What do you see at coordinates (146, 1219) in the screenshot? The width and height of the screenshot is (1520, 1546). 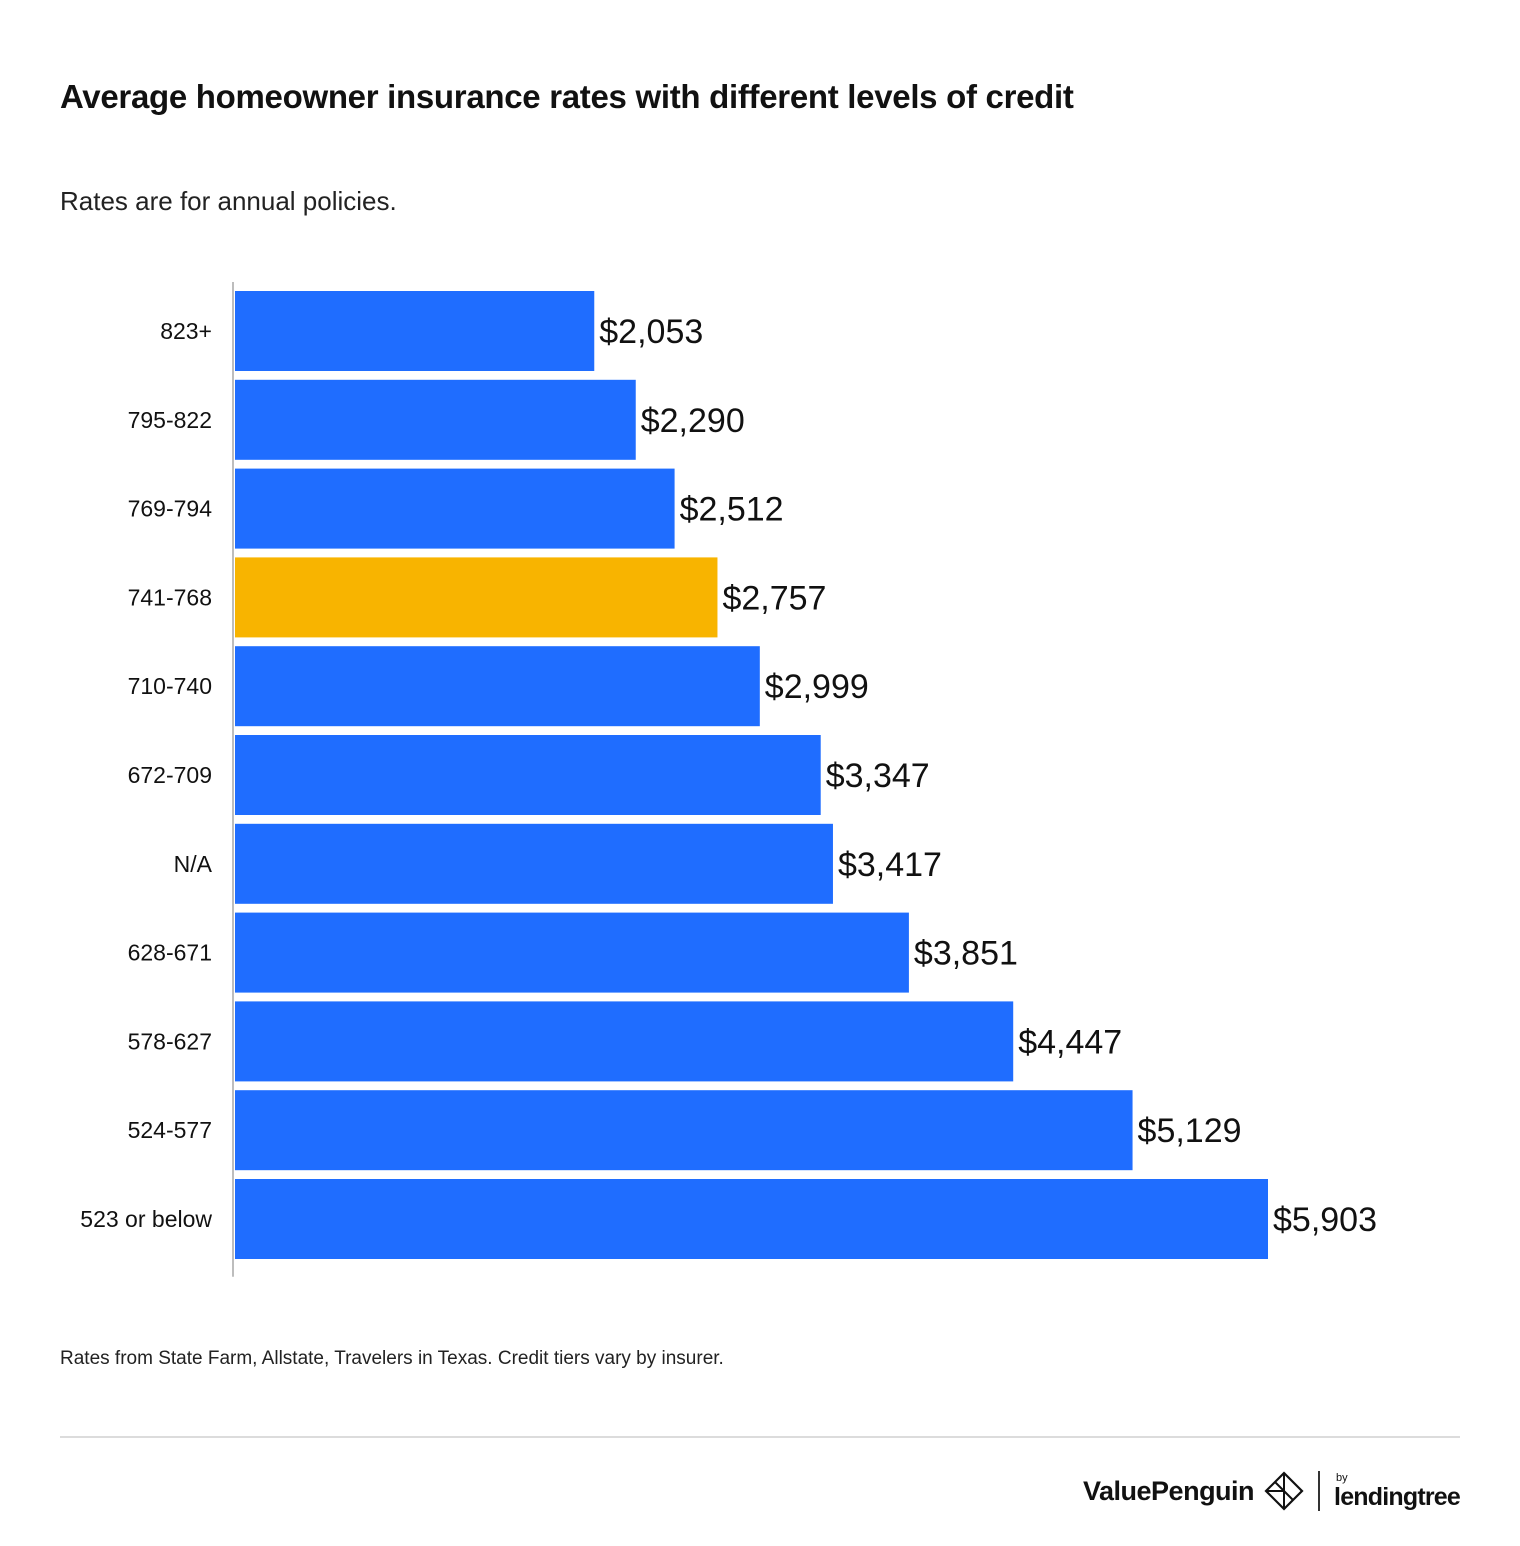 I see `category-label-10: 523 or below` at bounding box center [146, 1219].